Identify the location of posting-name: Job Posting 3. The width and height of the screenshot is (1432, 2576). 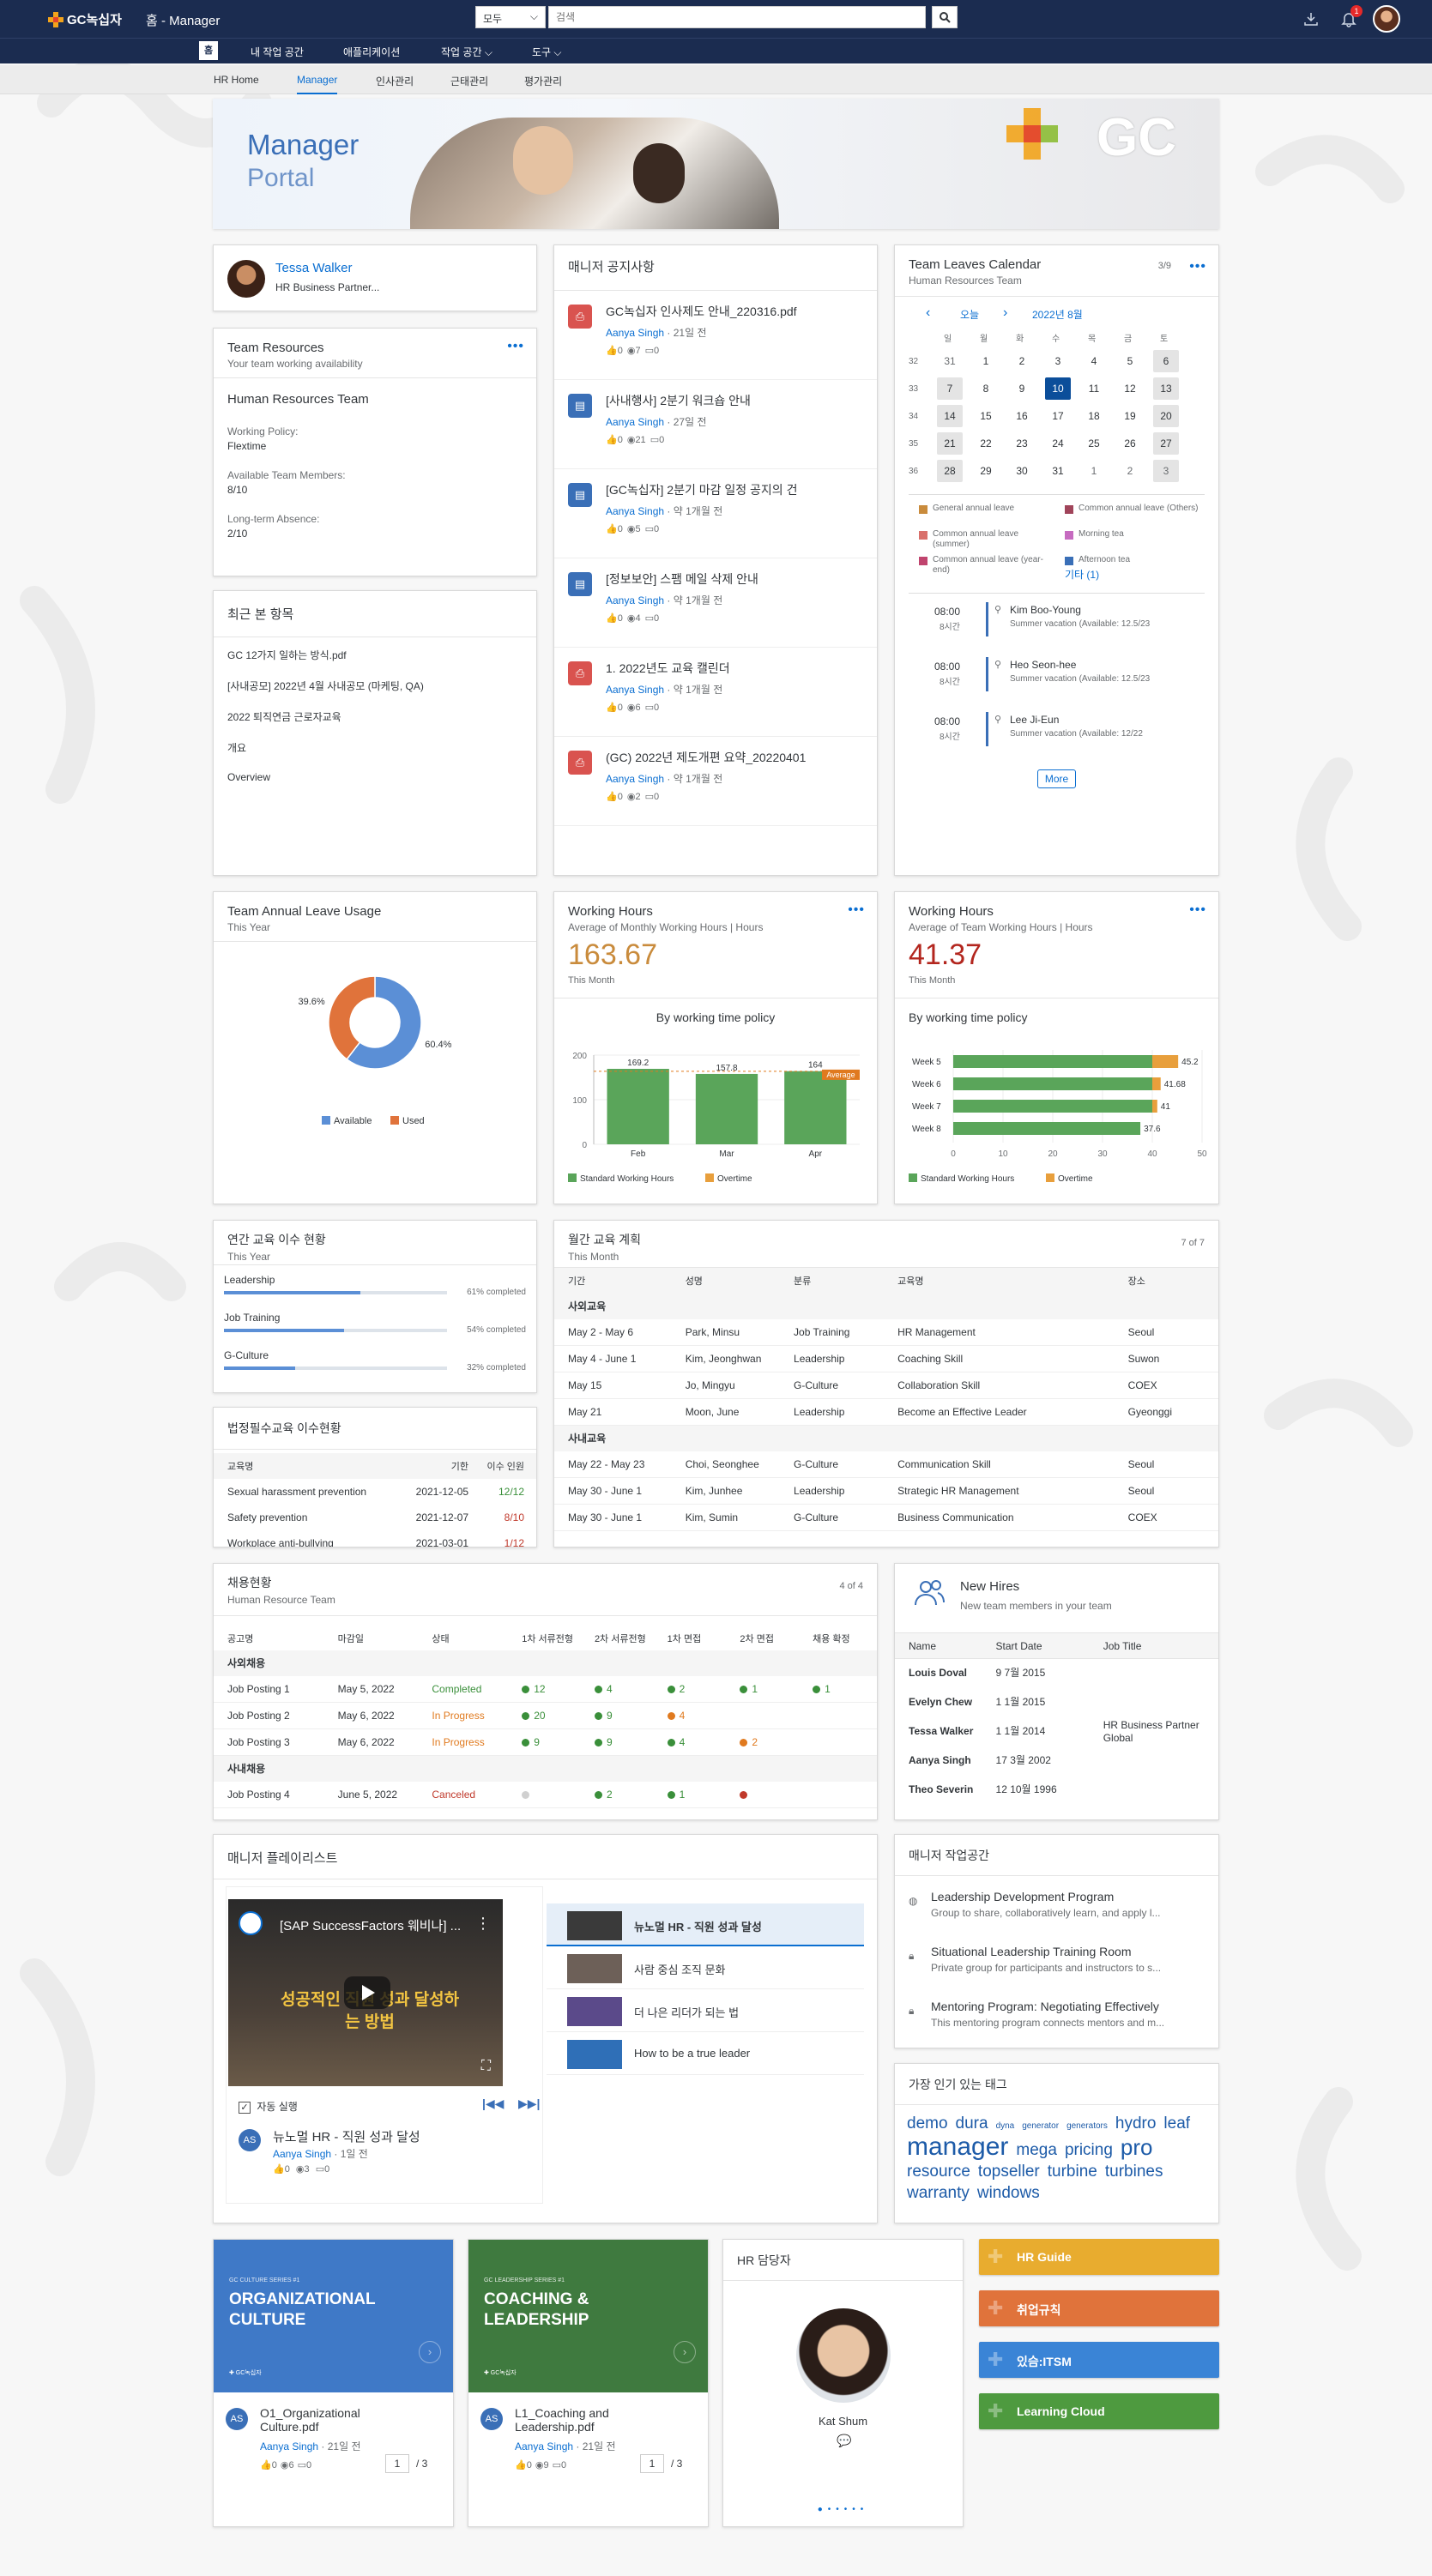
(258, 1742).